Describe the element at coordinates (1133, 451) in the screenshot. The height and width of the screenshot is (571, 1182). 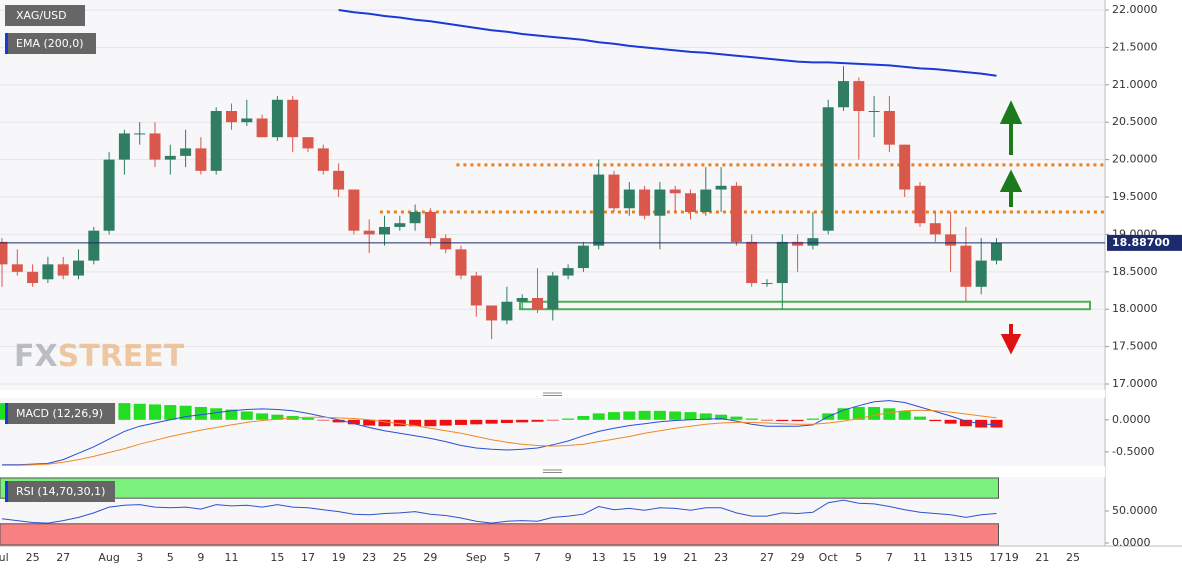
I see `y-tick-label: -0.5000` at that location.